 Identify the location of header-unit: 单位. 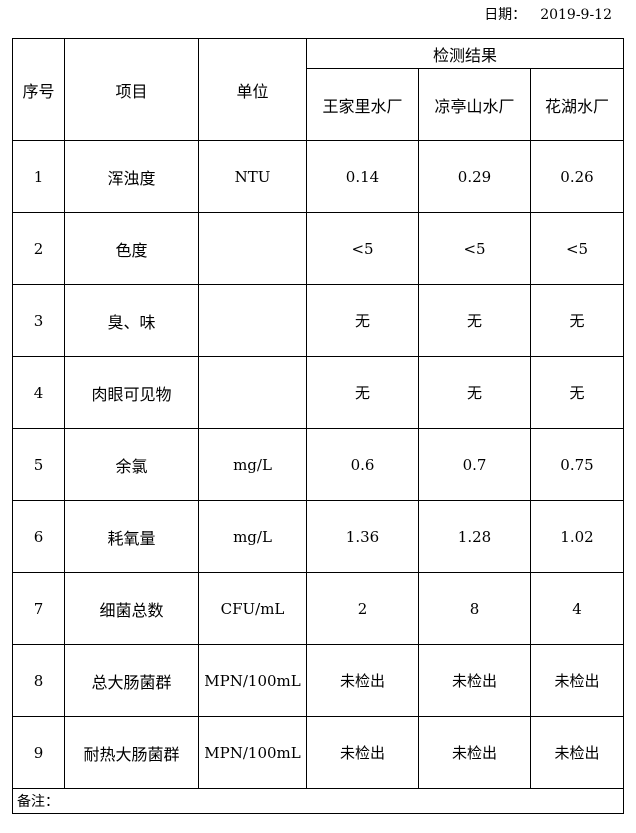
(252, 89).